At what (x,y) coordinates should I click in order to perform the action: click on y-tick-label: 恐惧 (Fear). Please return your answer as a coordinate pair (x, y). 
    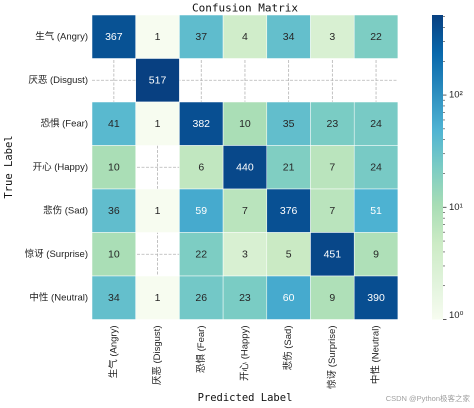
    Looking at the image, I should click on (64, 123).